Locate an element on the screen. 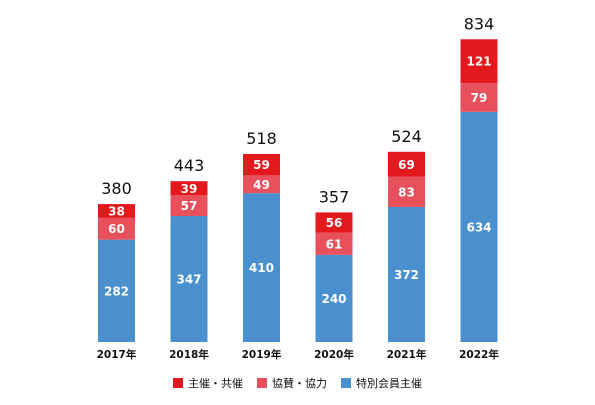 This screenshot has height=405, width=595. data-label-main-host: 59 is located at coordinates (261, 165).